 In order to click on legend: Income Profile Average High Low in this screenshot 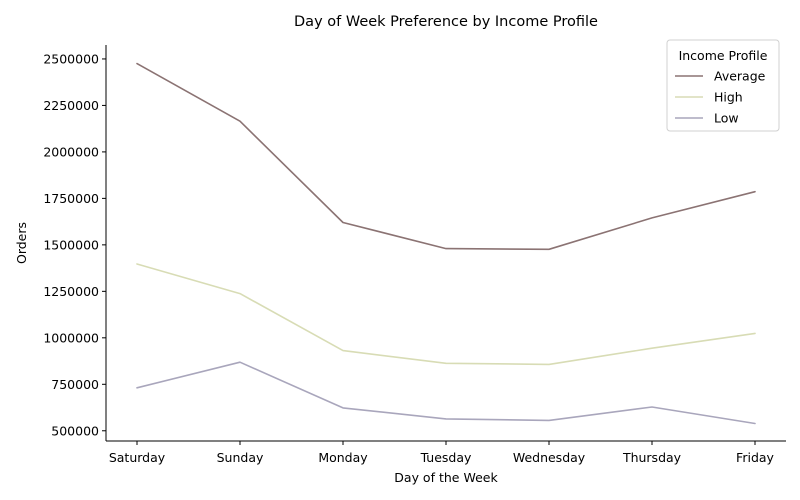, I will do `click(723, 85)`.